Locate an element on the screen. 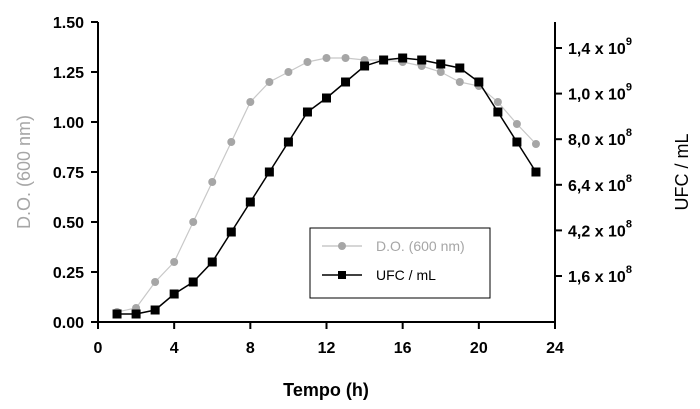 The width and height of the screenshot is (700, 409). y-right-tick-label: 1,0 x 10⁹ is located at coordinates (600, 93).